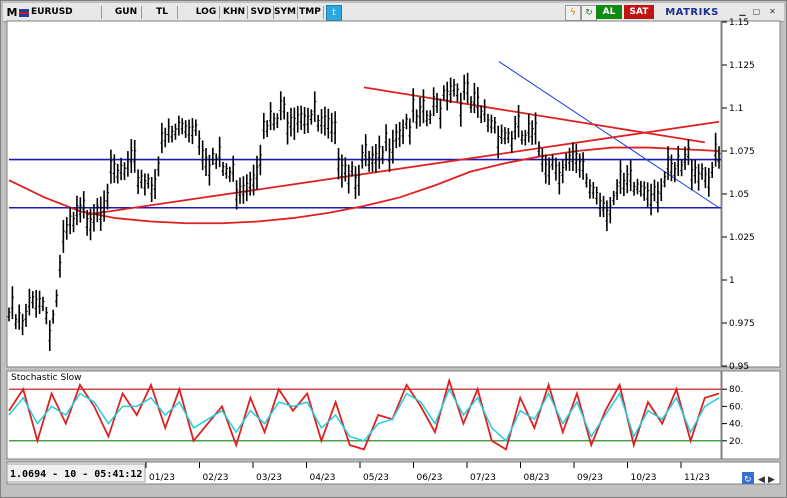  I want to click on price-tick-label: 1, so click(732, 281).